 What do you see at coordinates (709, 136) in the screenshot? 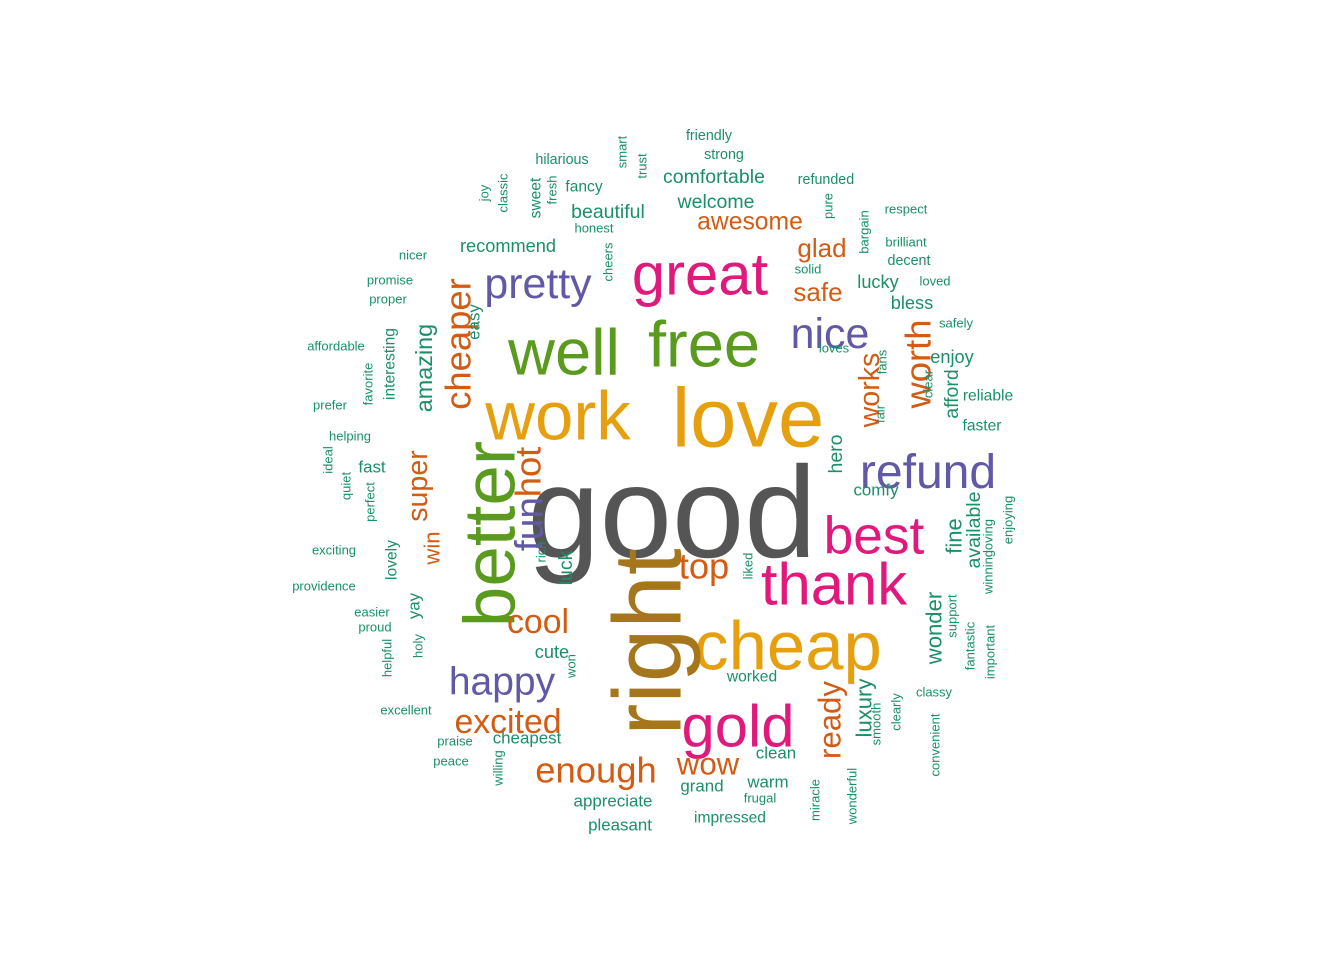
I see `word-friendly: friendly` at bounding box center [709, 136].